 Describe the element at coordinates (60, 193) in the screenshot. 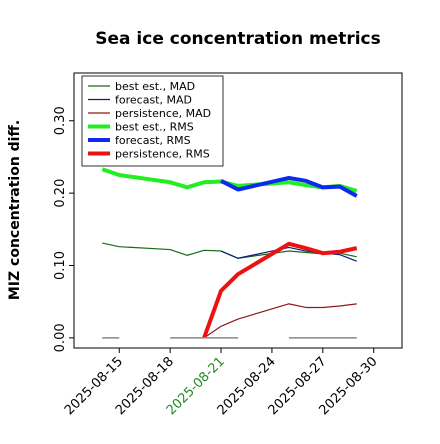

I see `y-tick-label: 0.20` at that location.